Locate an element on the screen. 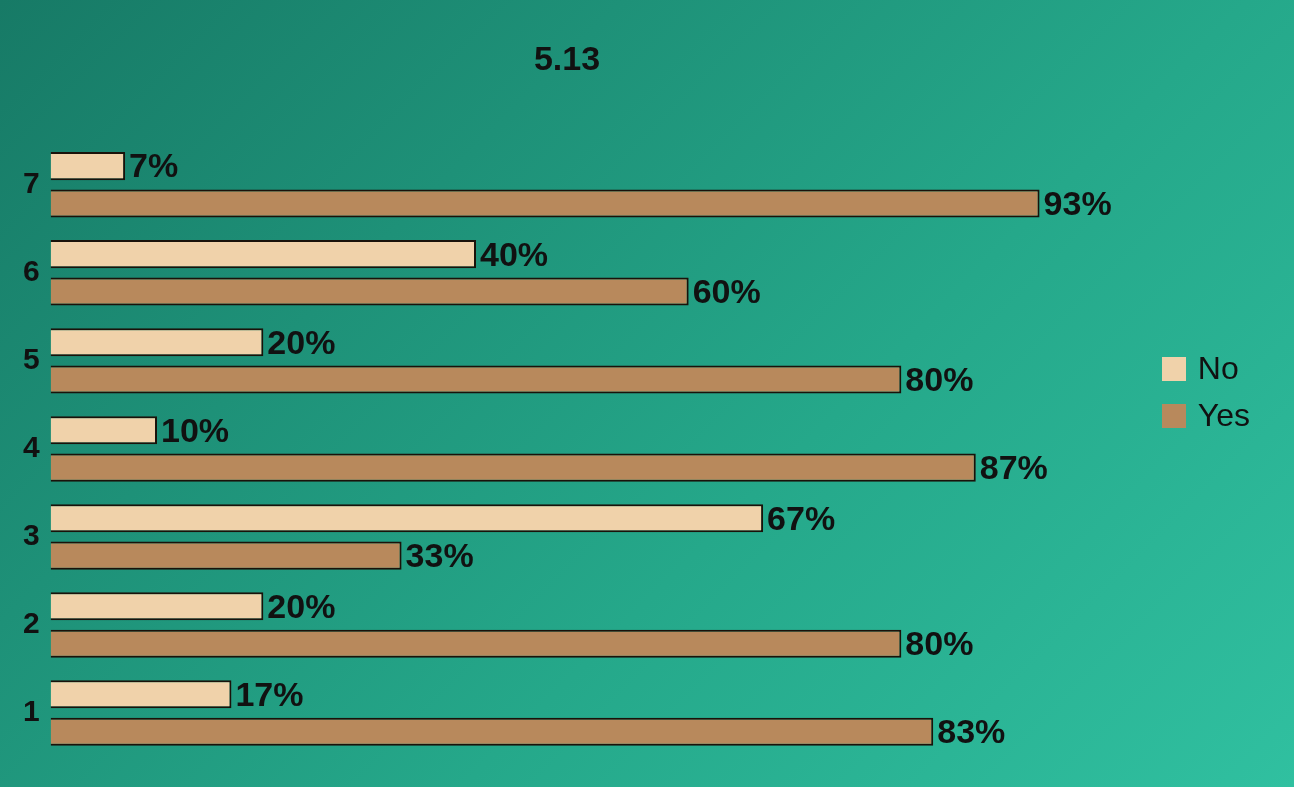 This screenshot has width=1294, height=787. data-label: 33% is located at coordinates (439, 555).